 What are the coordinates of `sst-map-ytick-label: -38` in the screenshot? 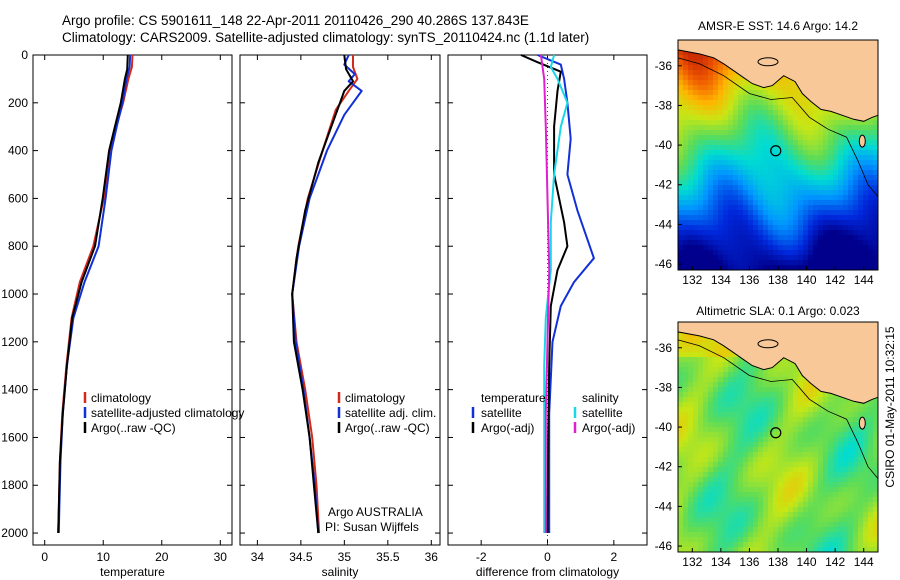 It's located at (664, 105).